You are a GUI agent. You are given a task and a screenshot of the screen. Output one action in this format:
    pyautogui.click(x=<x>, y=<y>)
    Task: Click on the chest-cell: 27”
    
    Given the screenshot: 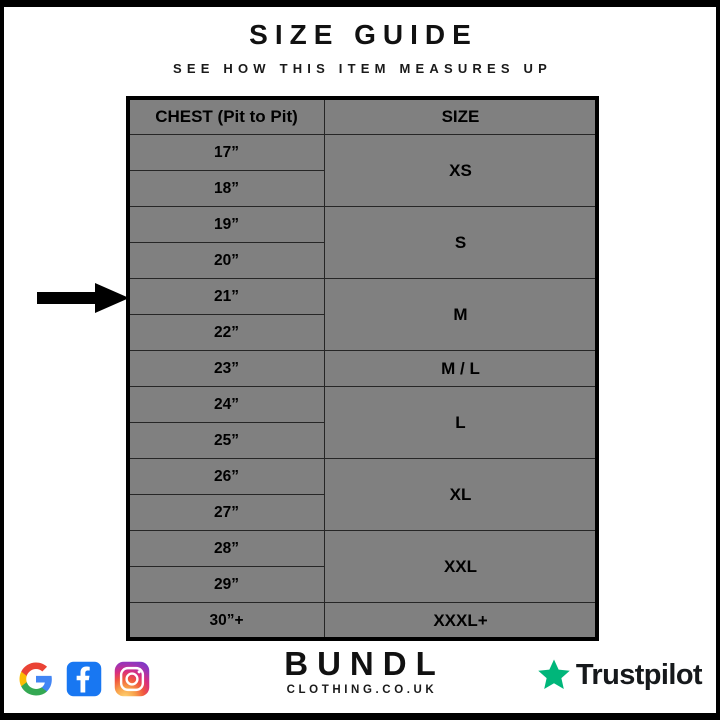 What is the action you would take?
    pyautogui.click(x=226, y=512)
    